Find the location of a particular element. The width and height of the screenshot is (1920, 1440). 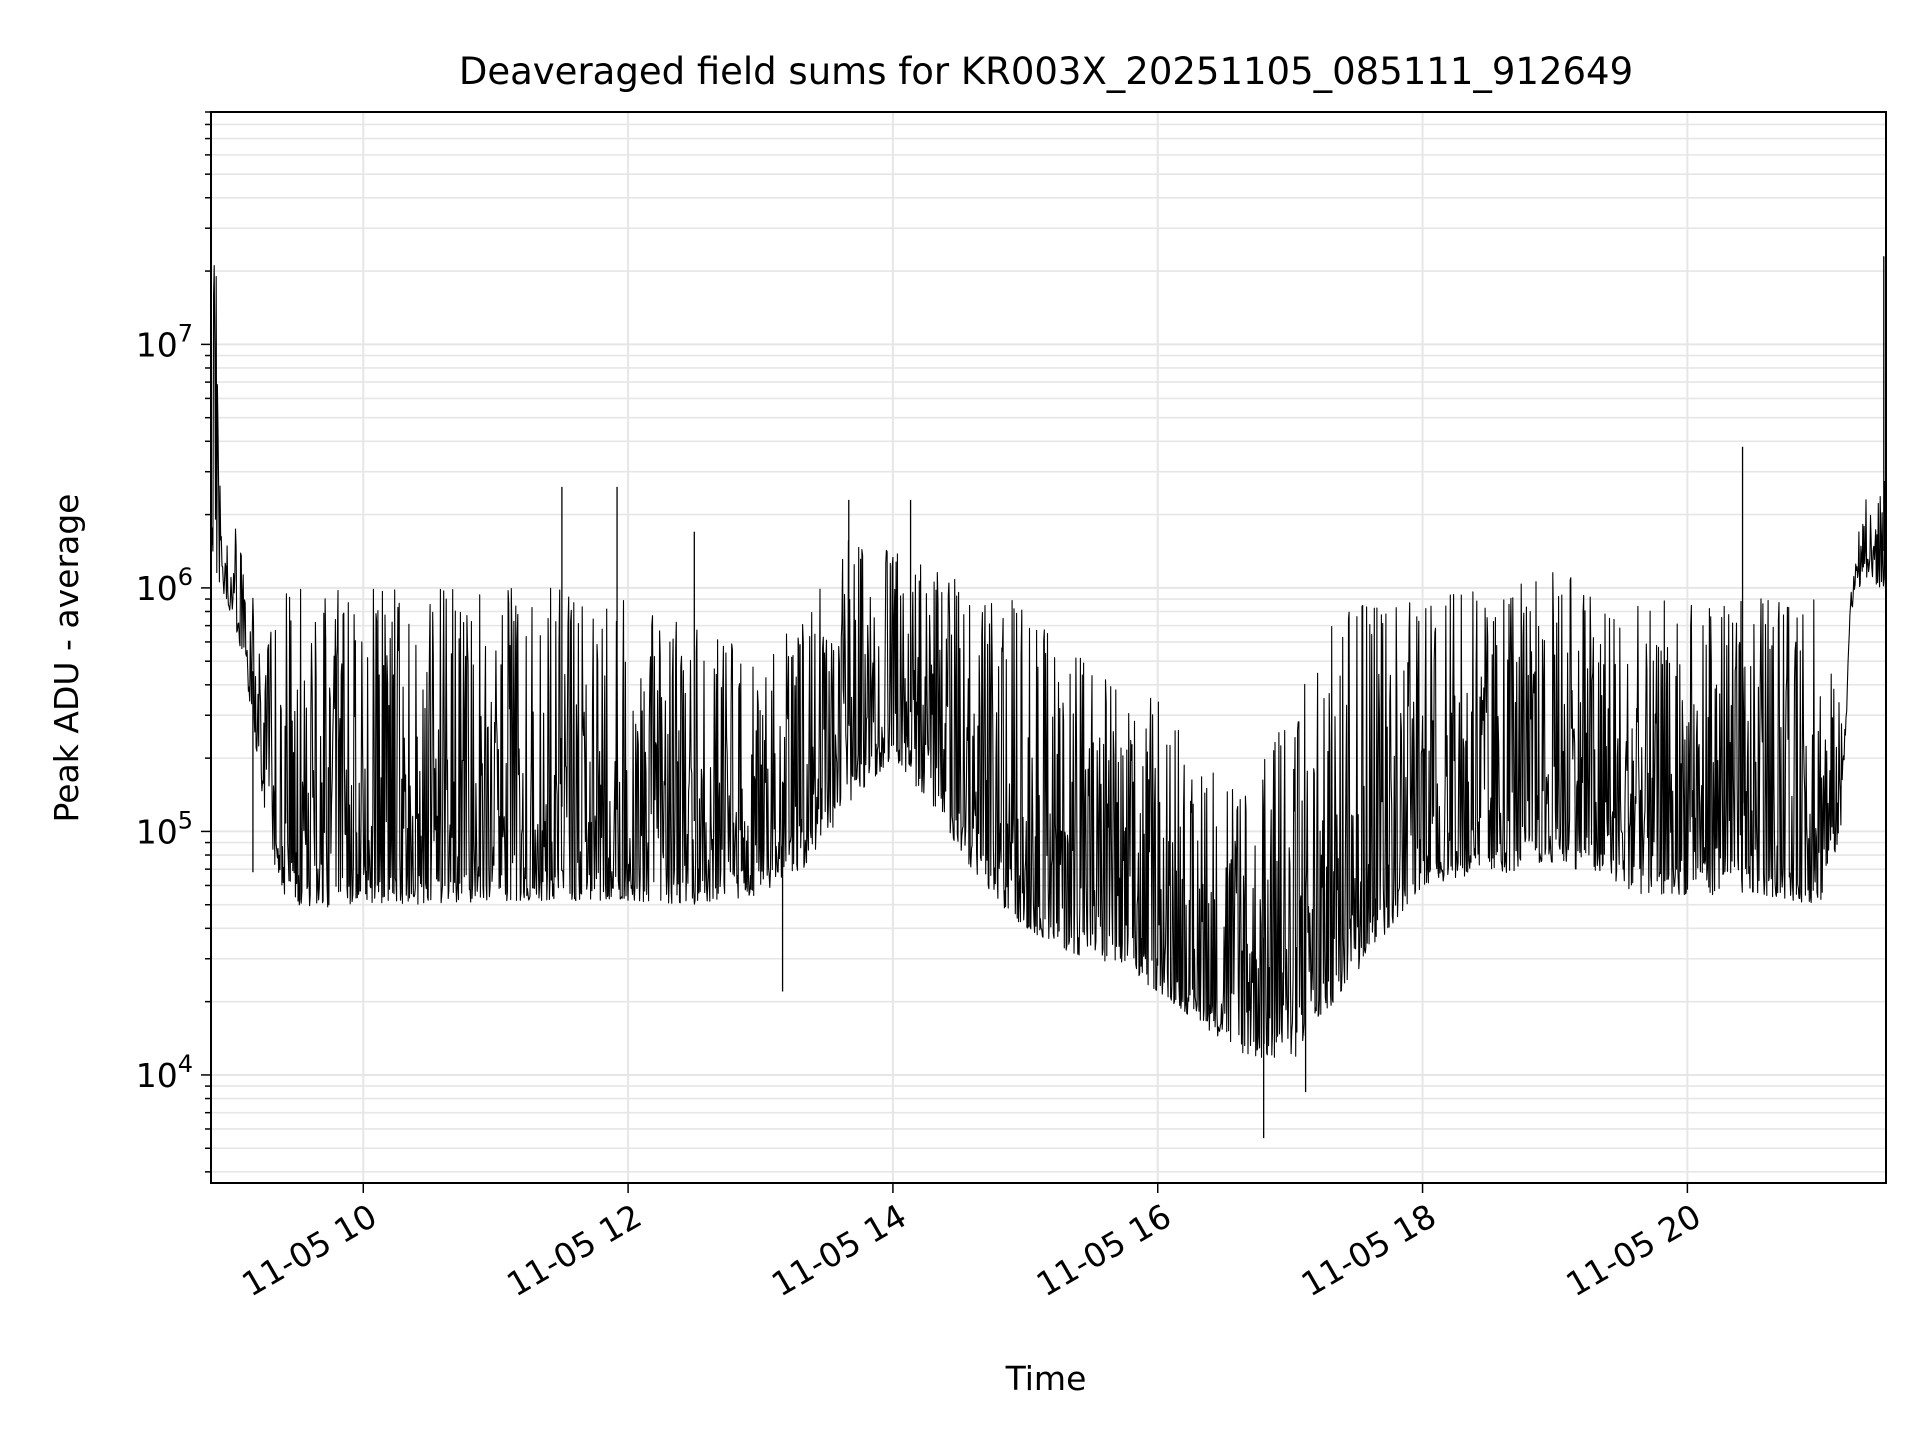

y-tick-label: 10⁶ is located at coordinates (164, 585).